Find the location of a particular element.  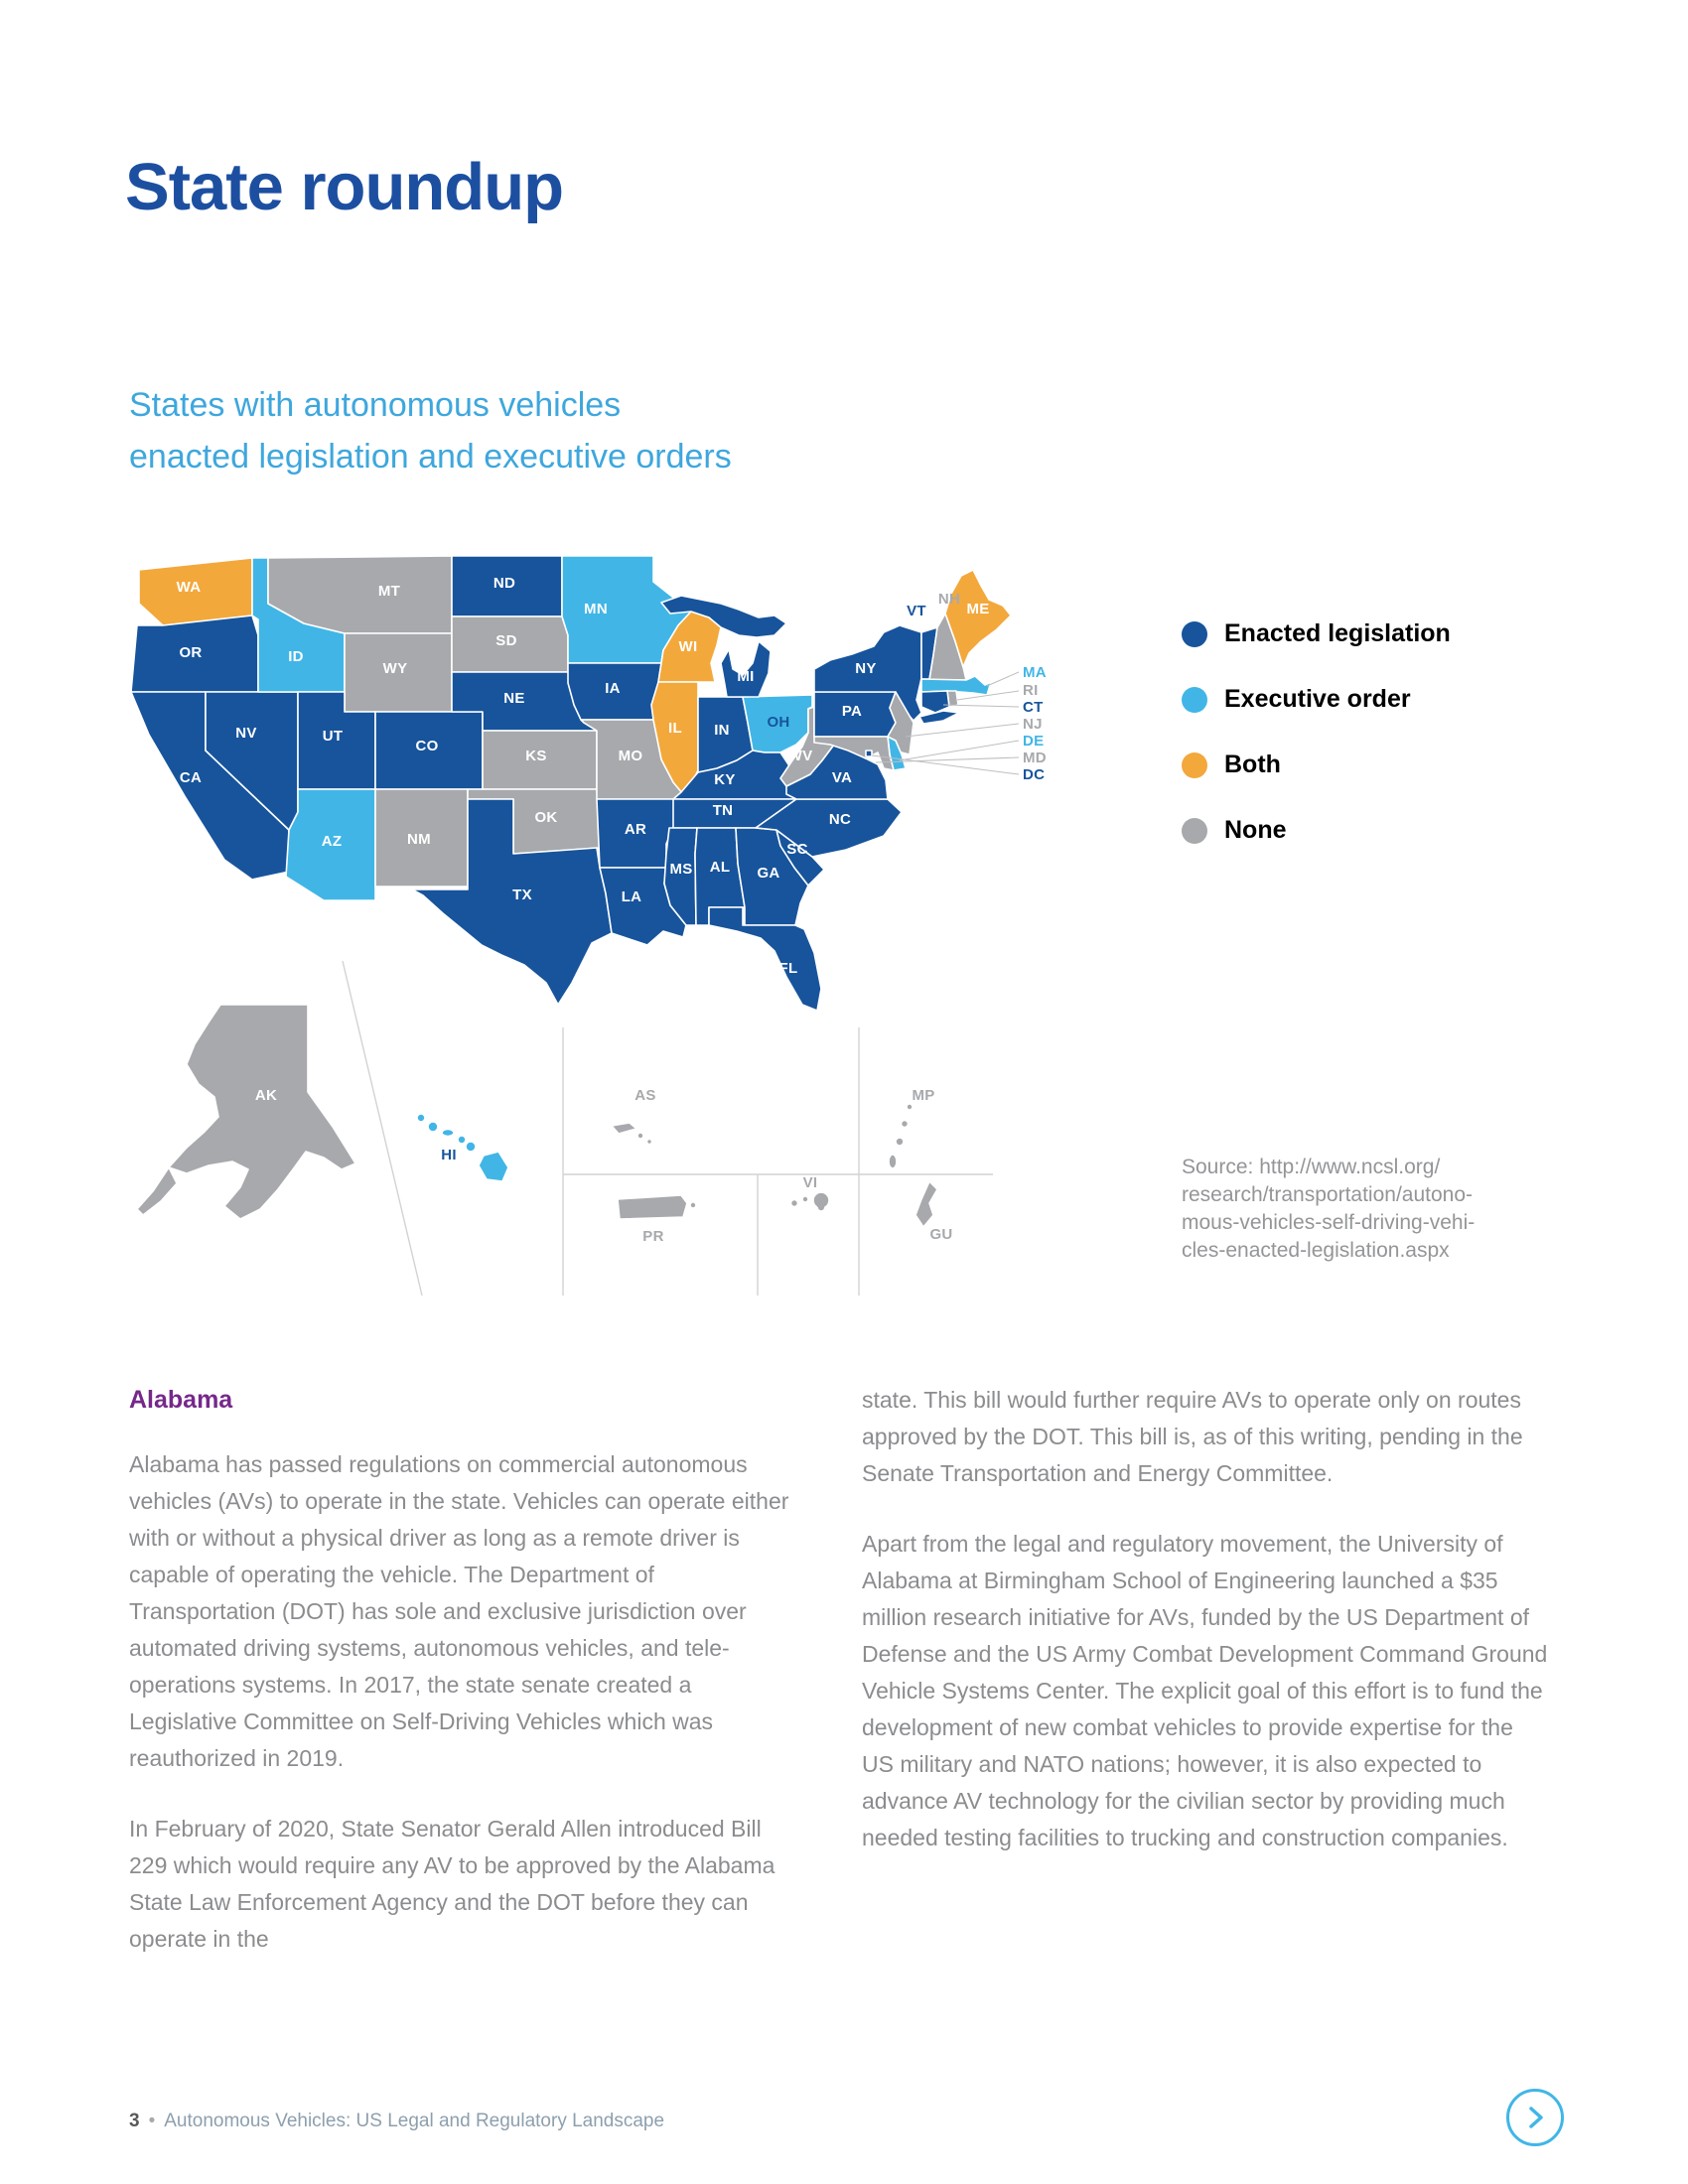

legend-label: None is located at coordinates (1255, 830).